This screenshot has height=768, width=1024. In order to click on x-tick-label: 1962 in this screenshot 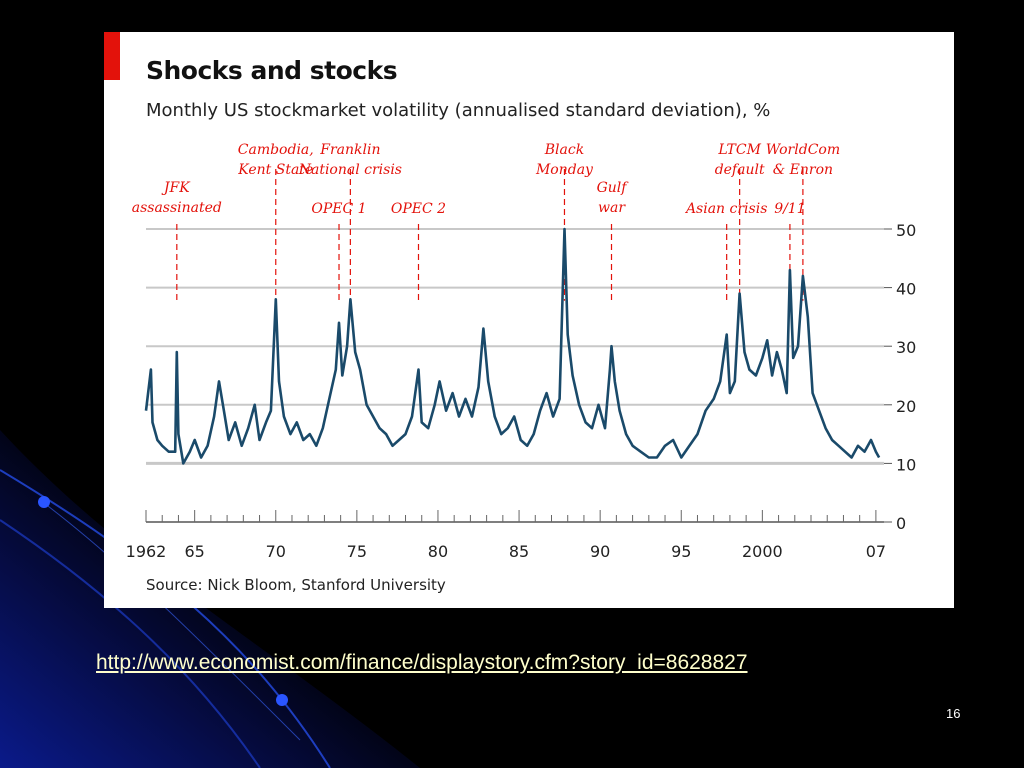, I will do `click(146, 551)`.